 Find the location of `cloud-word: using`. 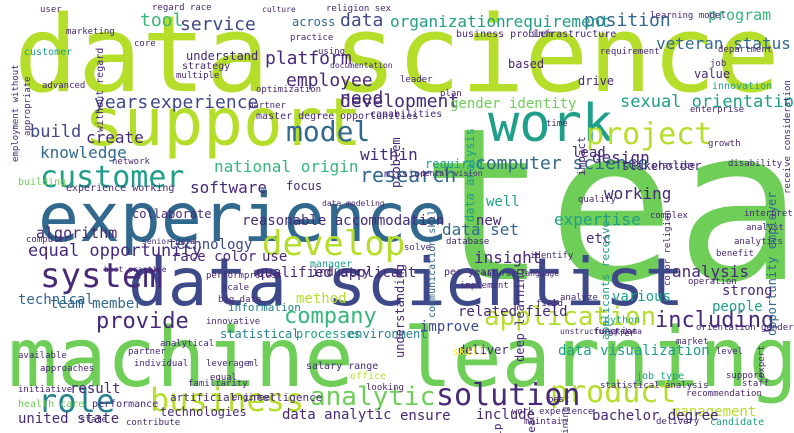

cloud-word: using is located at coordinates (332, 52).